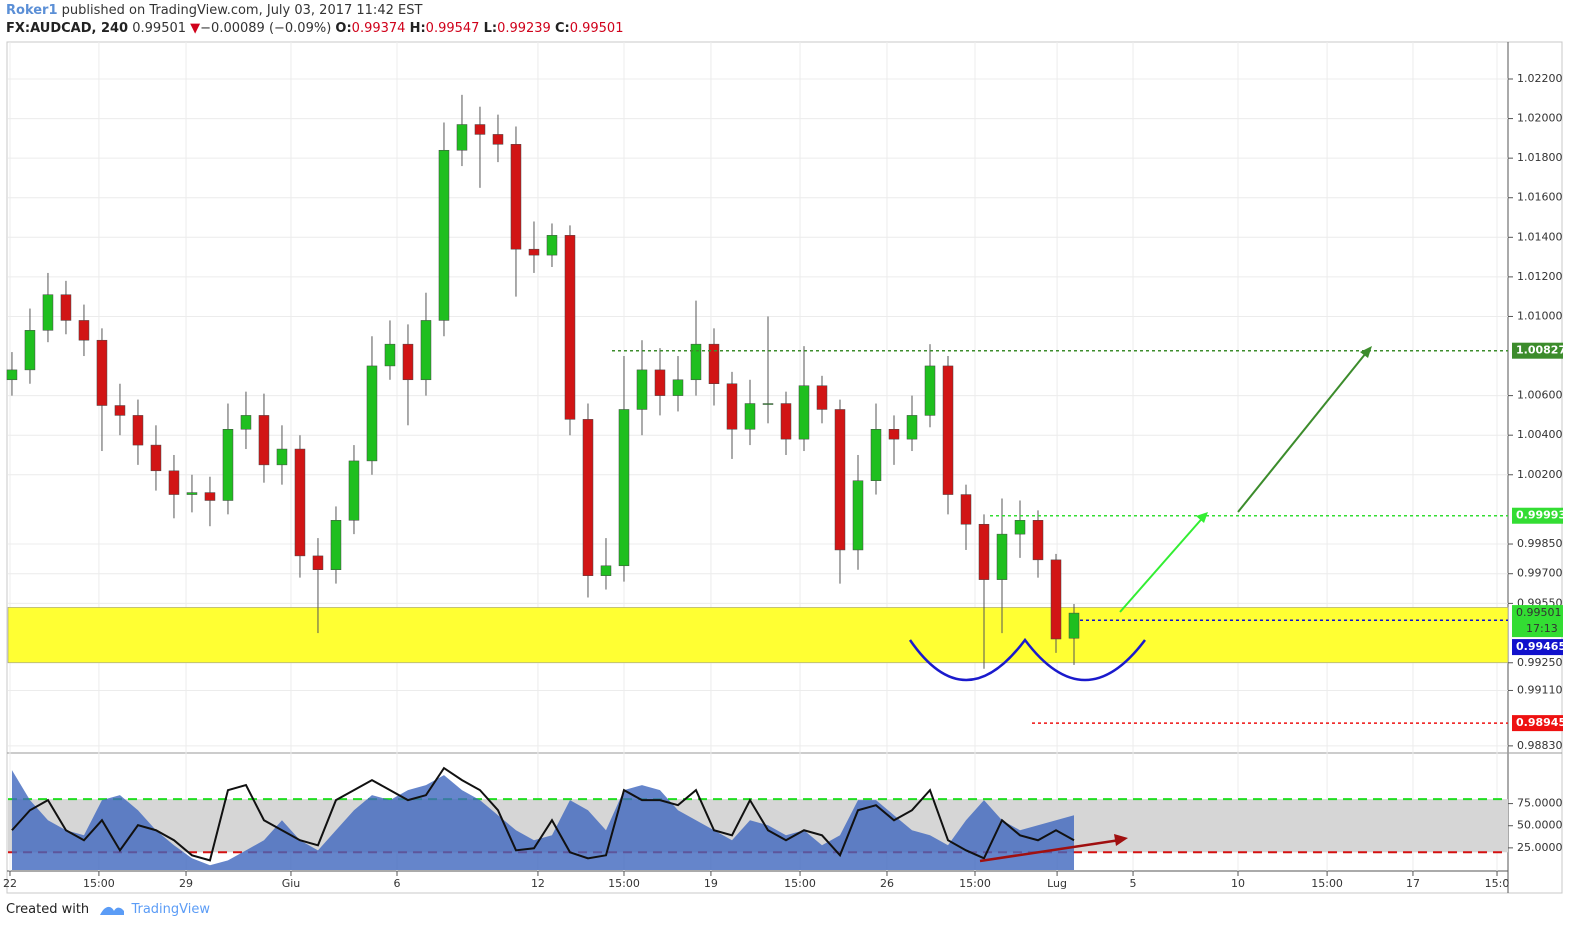 Image resolution: width=1575 pixels, height=932 pixels. I want to click on x-tick-label: Lug, so click(1057, 883).